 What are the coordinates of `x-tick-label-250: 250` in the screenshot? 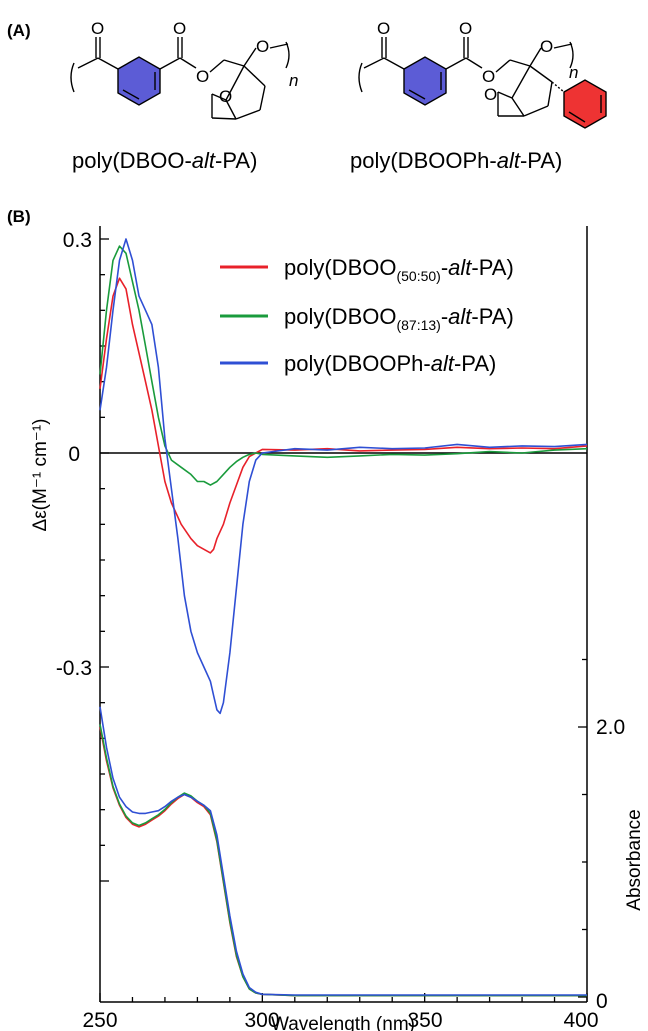 It's located at (99, 1020).